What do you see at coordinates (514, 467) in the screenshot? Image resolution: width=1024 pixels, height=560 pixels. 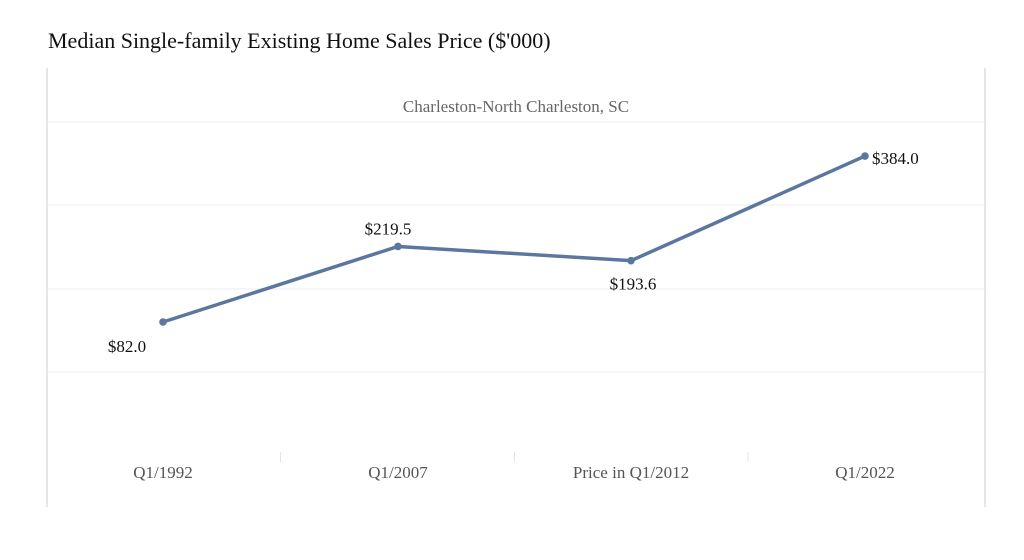 I see `x-axis: Q1/1992 Q1/2007 Price in Q1/2012 Q1/2022` at bounding box center [514, 467].